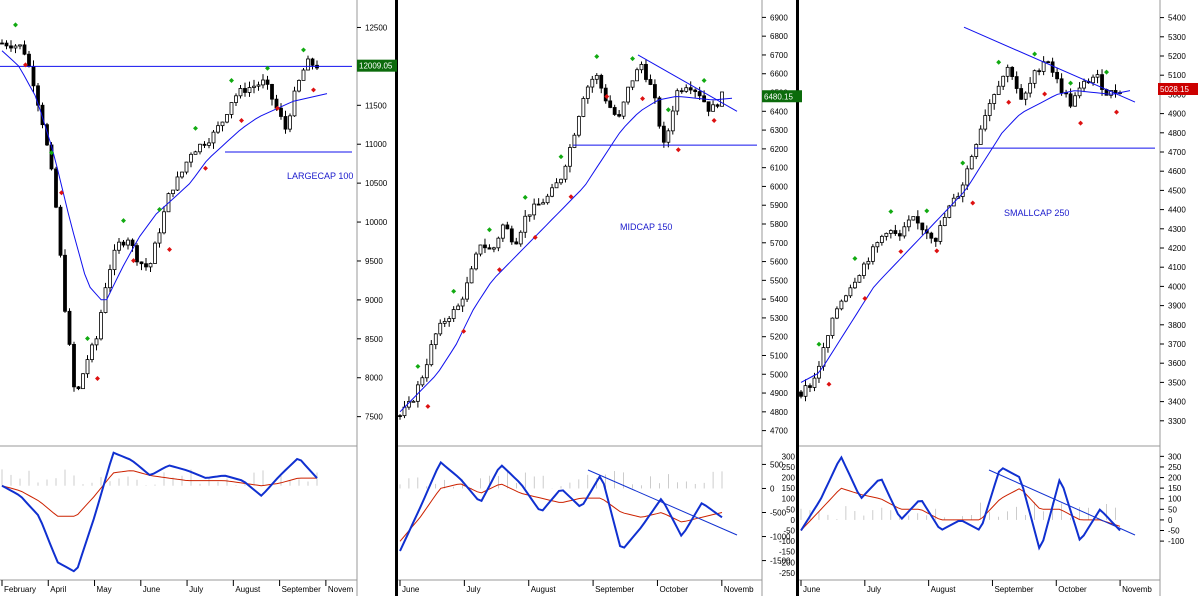  Describe the element at coordinates (374, 300) in the screenshot. I see `price-tick-label-largecap-7: 9000` at that location.